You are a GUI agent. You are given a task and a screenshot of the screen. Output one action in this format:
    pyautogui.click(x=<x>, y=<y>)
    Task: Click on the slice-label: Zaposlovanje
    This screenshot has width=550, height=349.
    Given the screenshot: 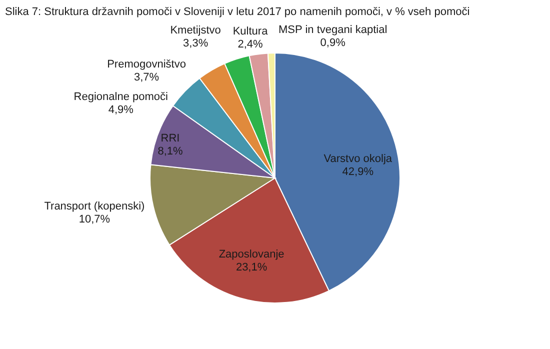 What is the action you would take?
    pyautogui.click(x=251, y=254)
    